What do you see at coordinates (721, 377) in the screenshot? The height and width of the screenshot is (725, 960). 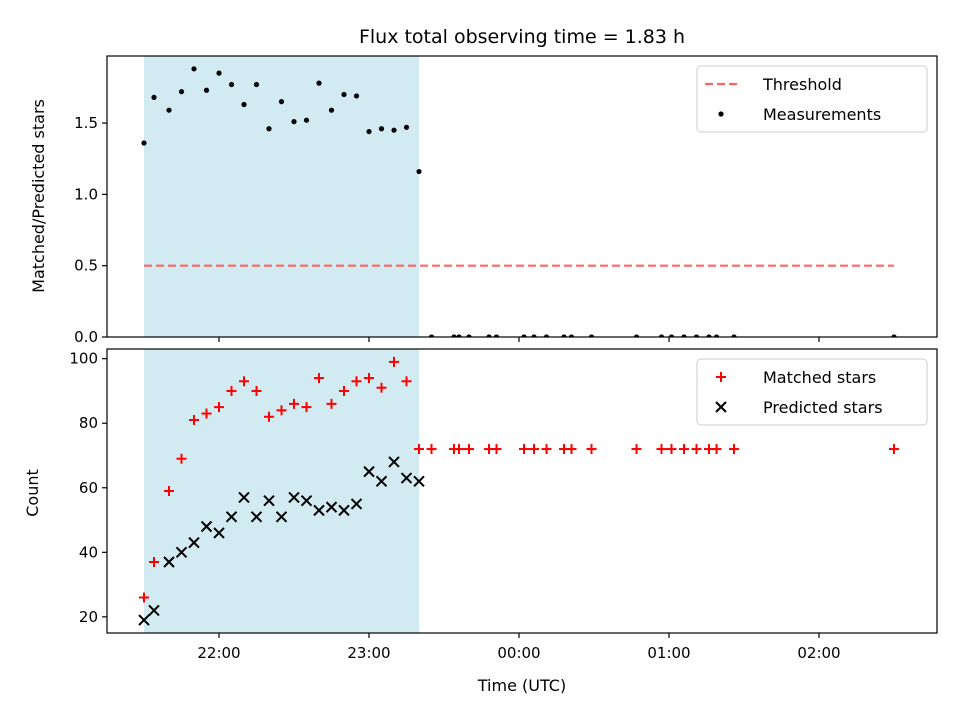 I see `legend-matched-swatch` at bounding box center [721, 377].